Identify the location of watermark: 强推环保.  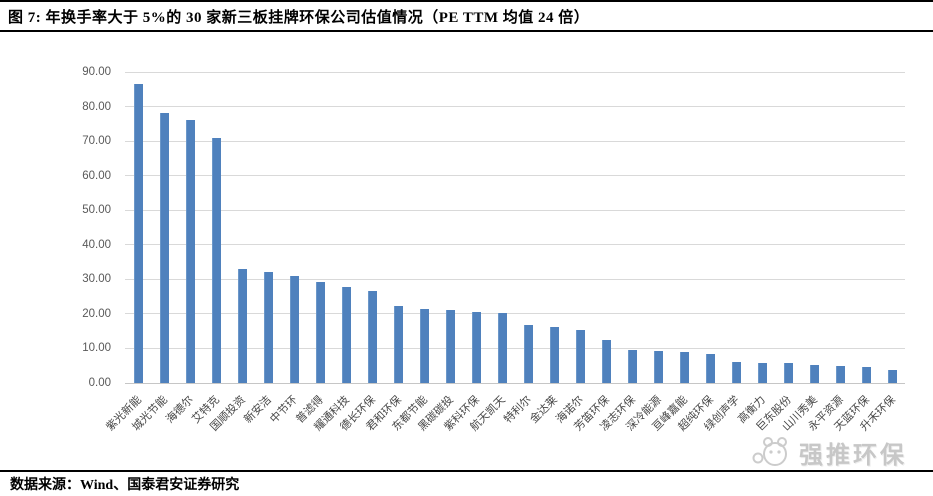
(829, 452).